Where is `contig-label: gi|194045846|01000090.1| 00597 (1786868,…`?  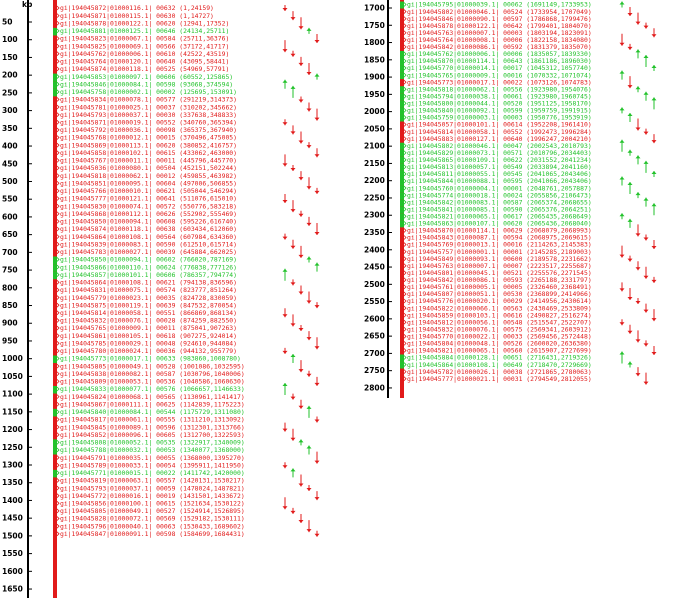
contig-label: gi|194045846|01000090.1| 00597 (1786868,… is located at coordinates (499, 19).